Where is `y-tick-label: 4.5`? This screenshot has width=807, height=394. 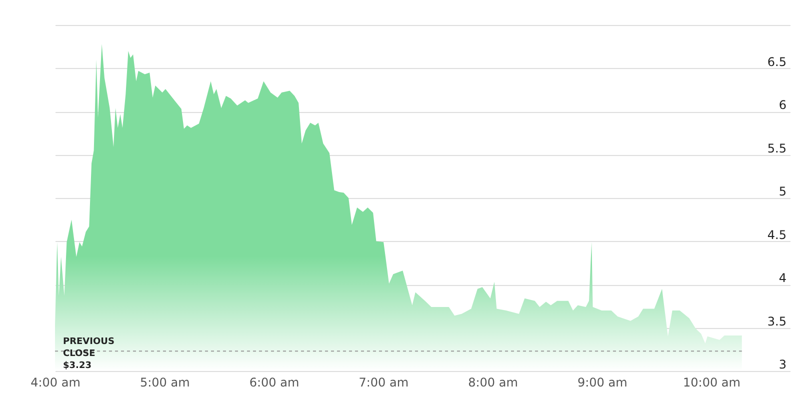
y-tick-label: 4.5 is located at coordinates (776, 235).